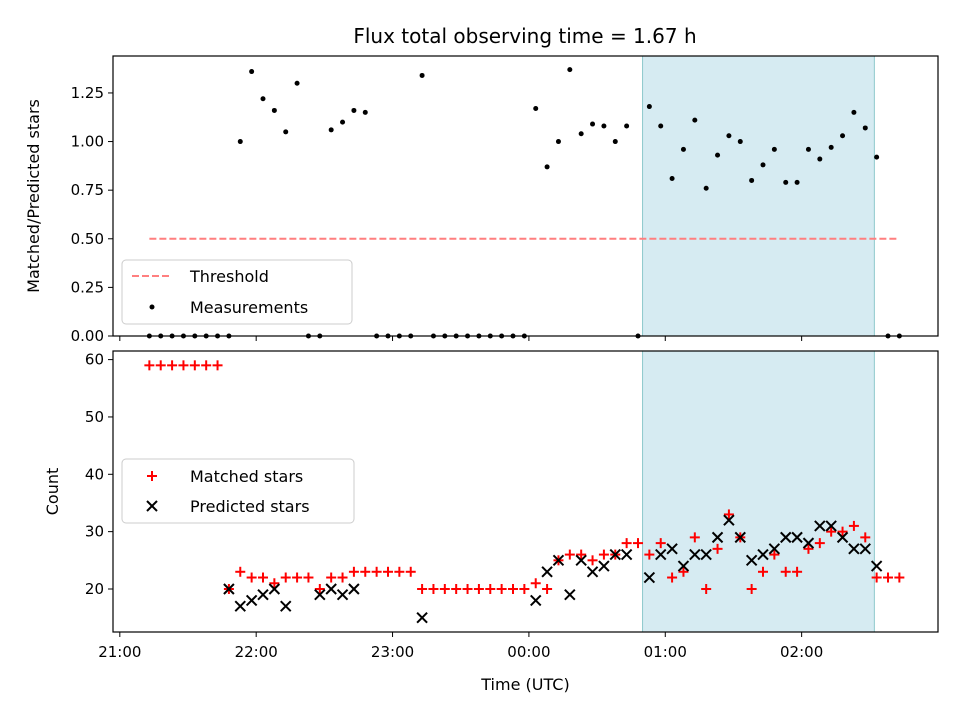 This screenshot has height=720, width=960. I want to click on legend: Matched stars Predicted stars, so click(238, 491).